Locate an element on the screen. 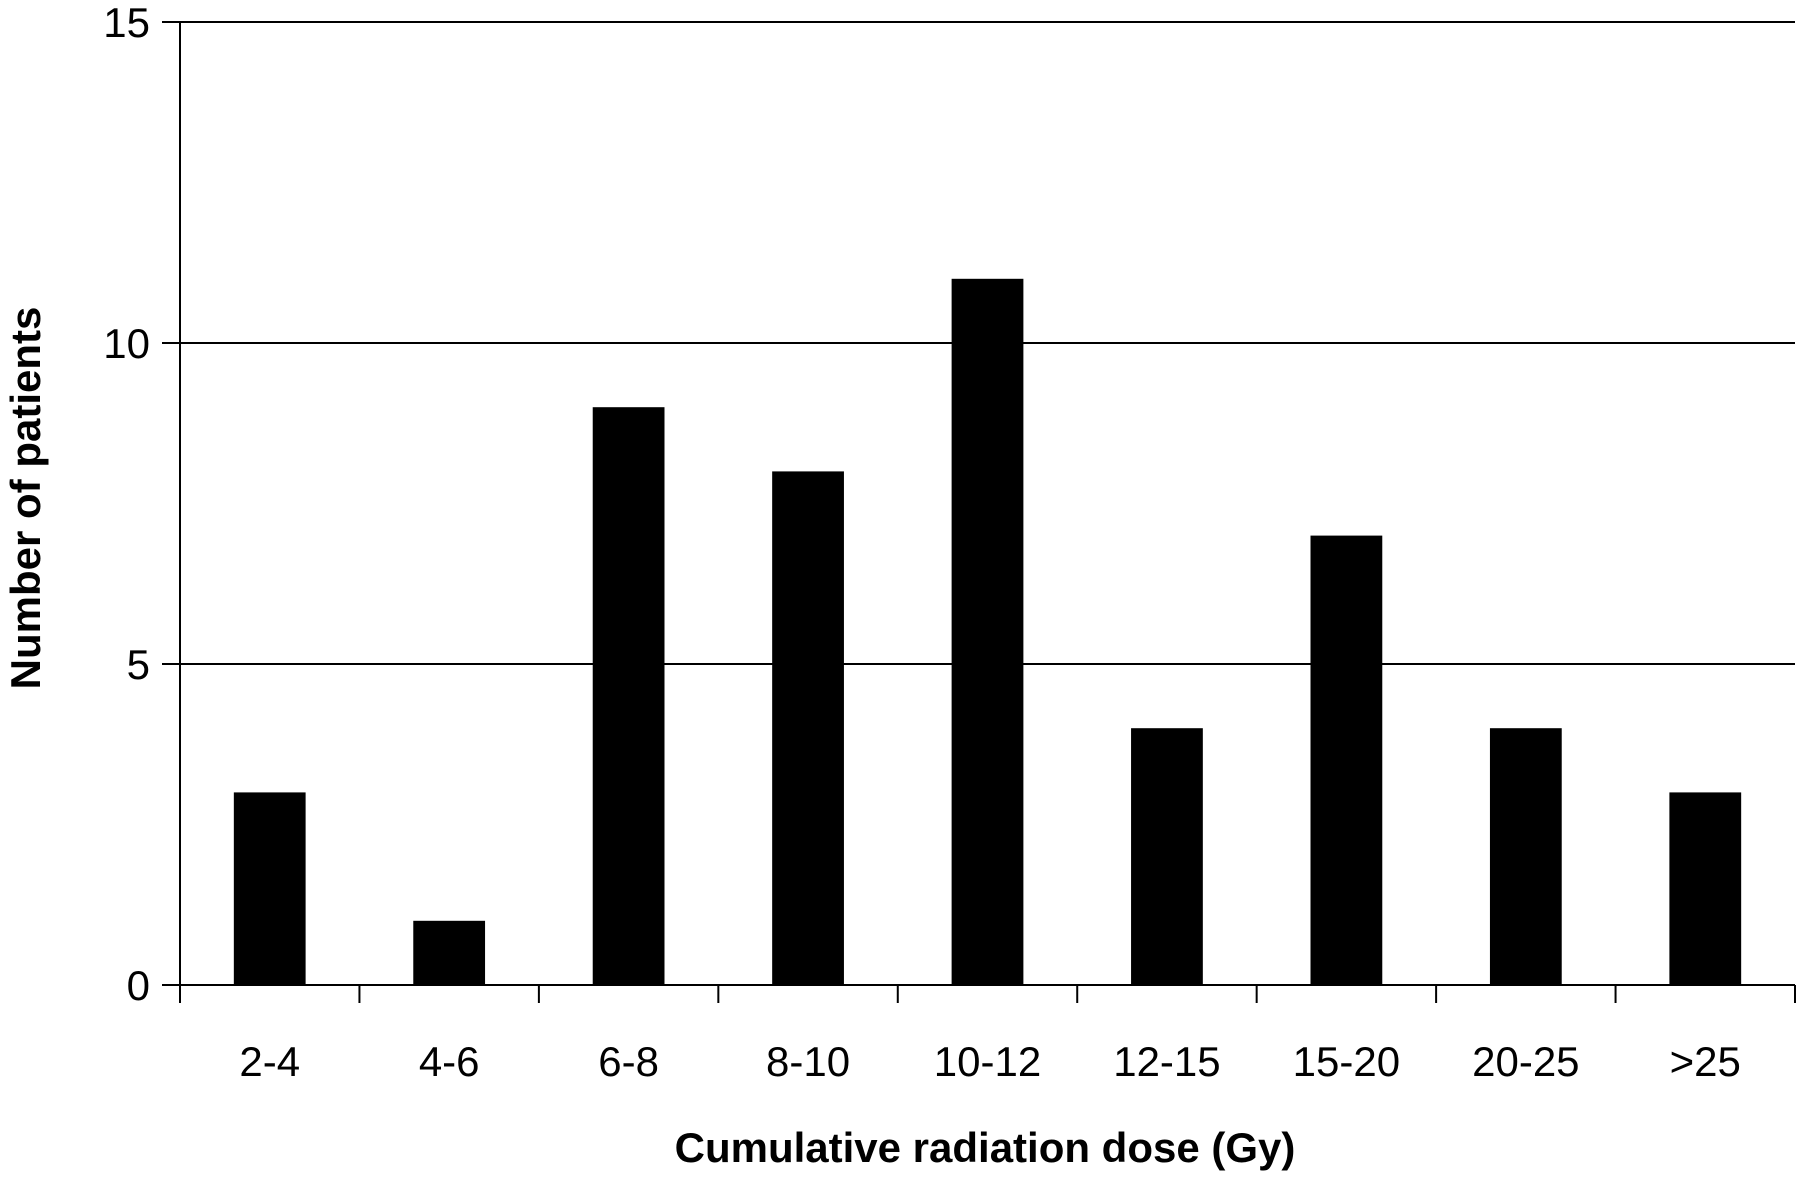 The image size is (1800, 1193). x-tick-label-10-12: 10-12 is located at coordinates (987, 1061).